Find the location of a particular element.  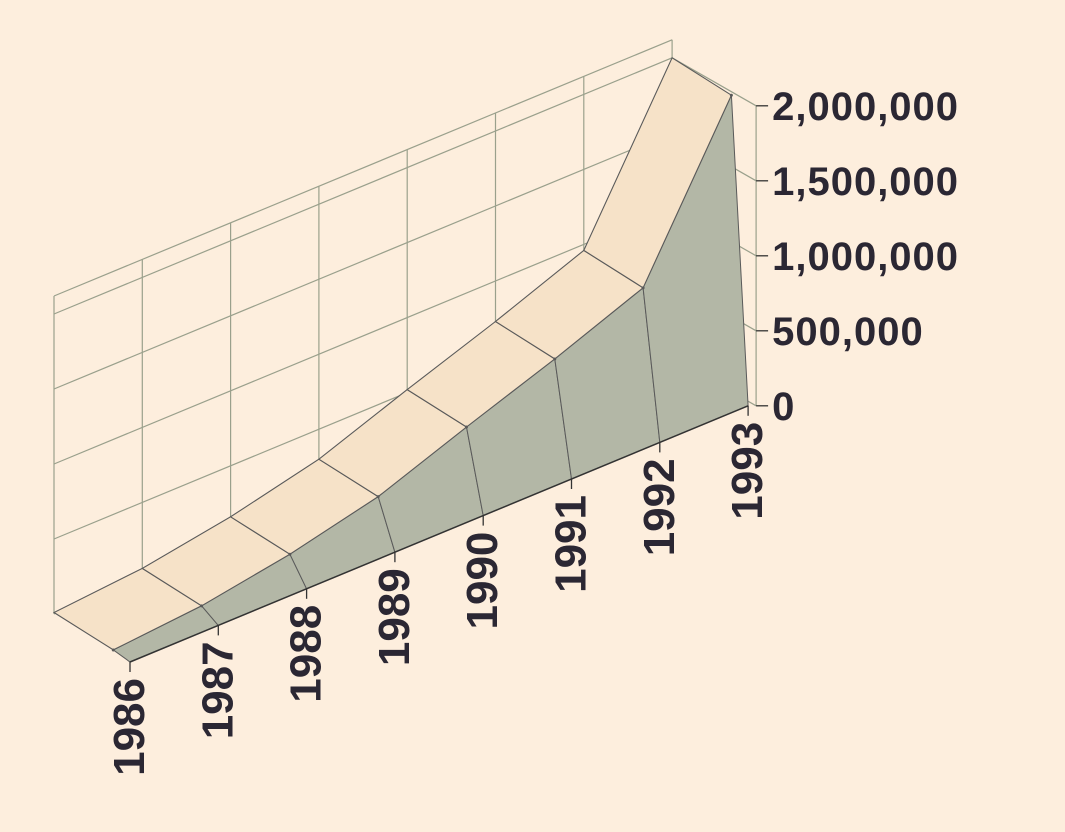

y-tick-label: 500,000 is located at coordinates (848, 332).